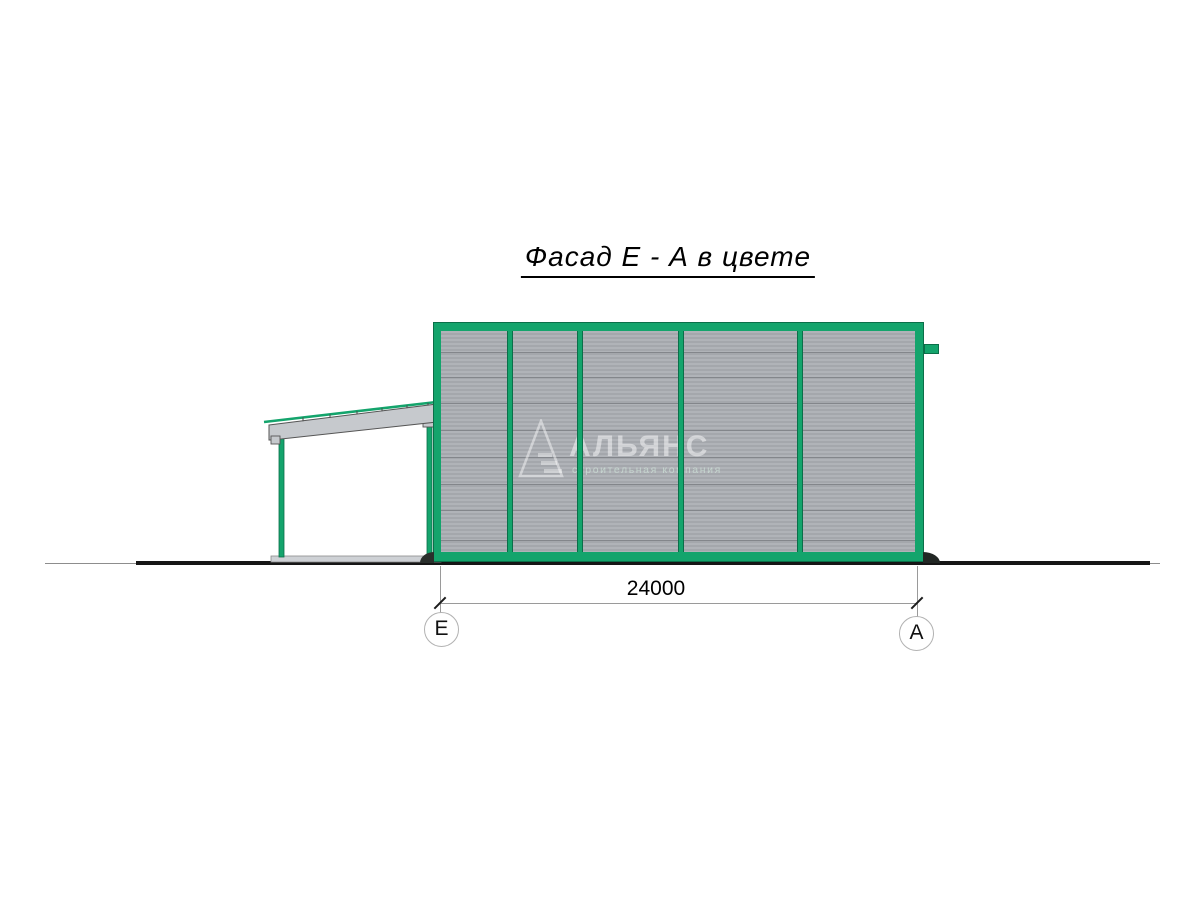 The image size is (1200, 900). Describe the element at coordinates (365, 412) in the screenshot. I see `canopy-purlin-ticks` at that location.